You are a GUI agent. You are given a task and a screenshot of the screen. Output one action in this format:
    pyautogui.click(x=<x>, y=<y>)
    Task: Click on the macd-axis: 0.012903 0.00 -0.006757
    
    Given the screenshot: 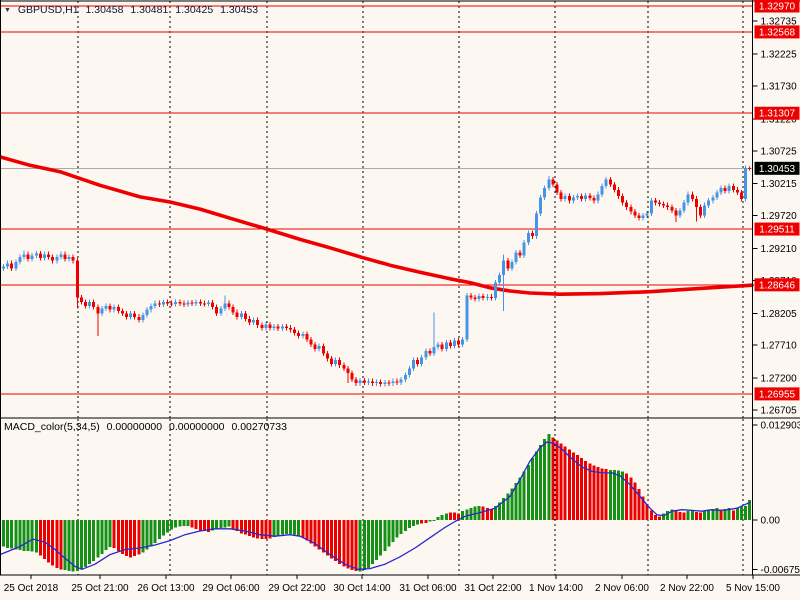 What is the action you would take?
    pyautogui.click(x=776, y=499)
    